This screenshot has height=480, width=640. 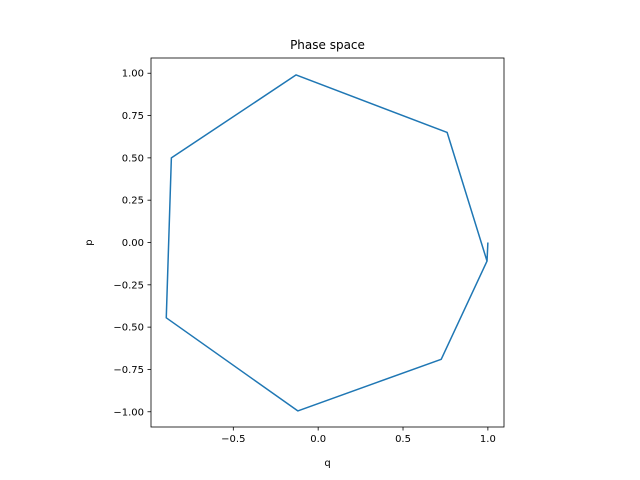 I want to click on y-tick-label: 1.00, so click(x=133, y=74).